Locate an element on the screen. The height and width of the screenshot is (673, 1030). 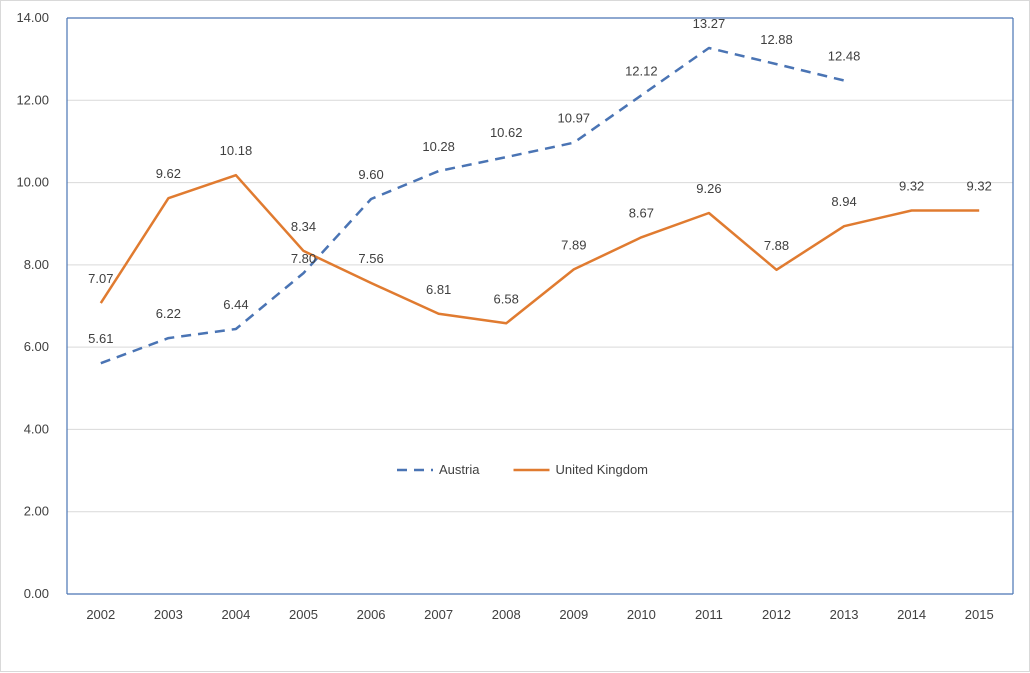
data-label: 6.58 is located at coordinates (506, 298).